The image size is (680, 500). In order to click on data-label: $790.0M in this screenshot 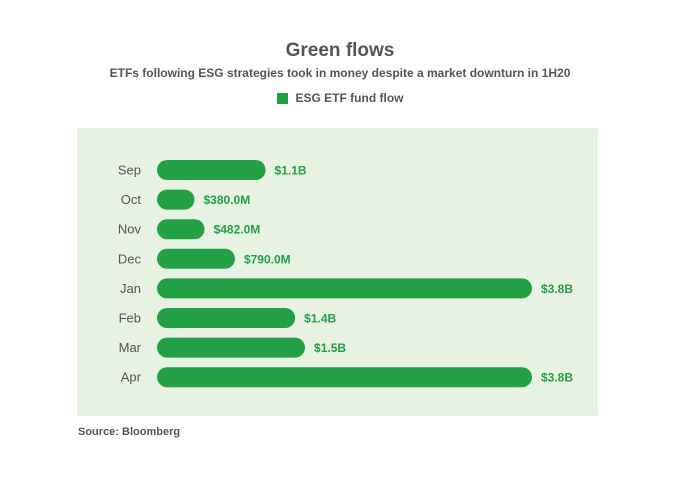, I will do `click(267, 259)`.